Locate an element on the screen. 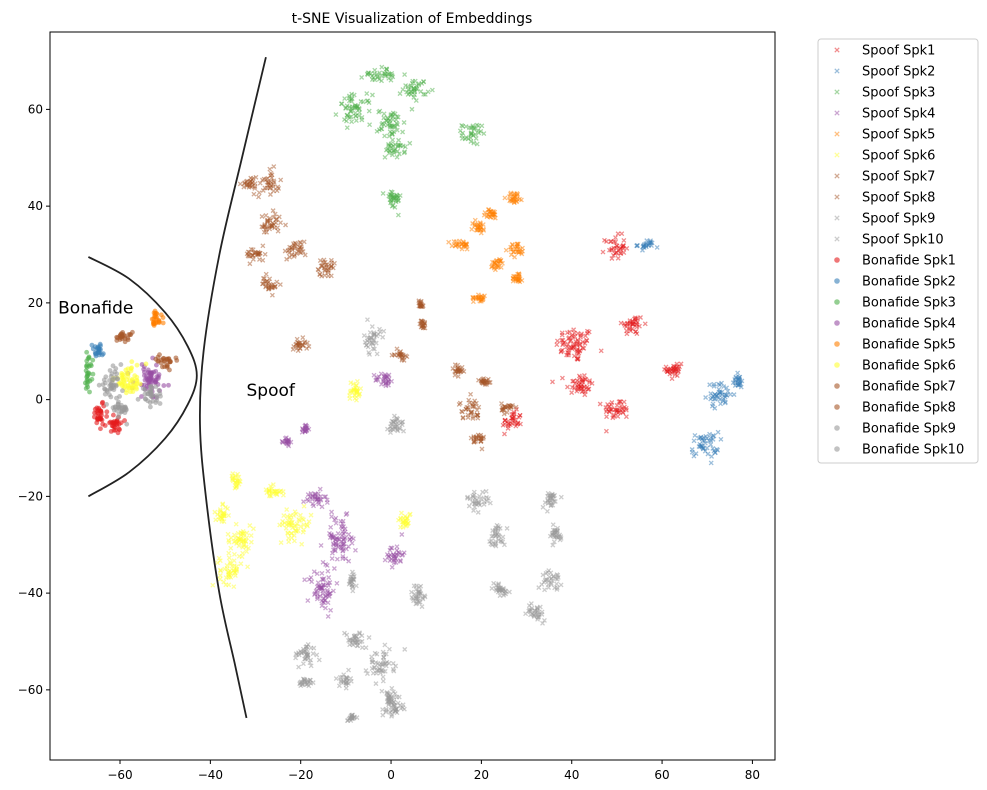  series-bonafide-spk3 is located at coordinates (89, 372).